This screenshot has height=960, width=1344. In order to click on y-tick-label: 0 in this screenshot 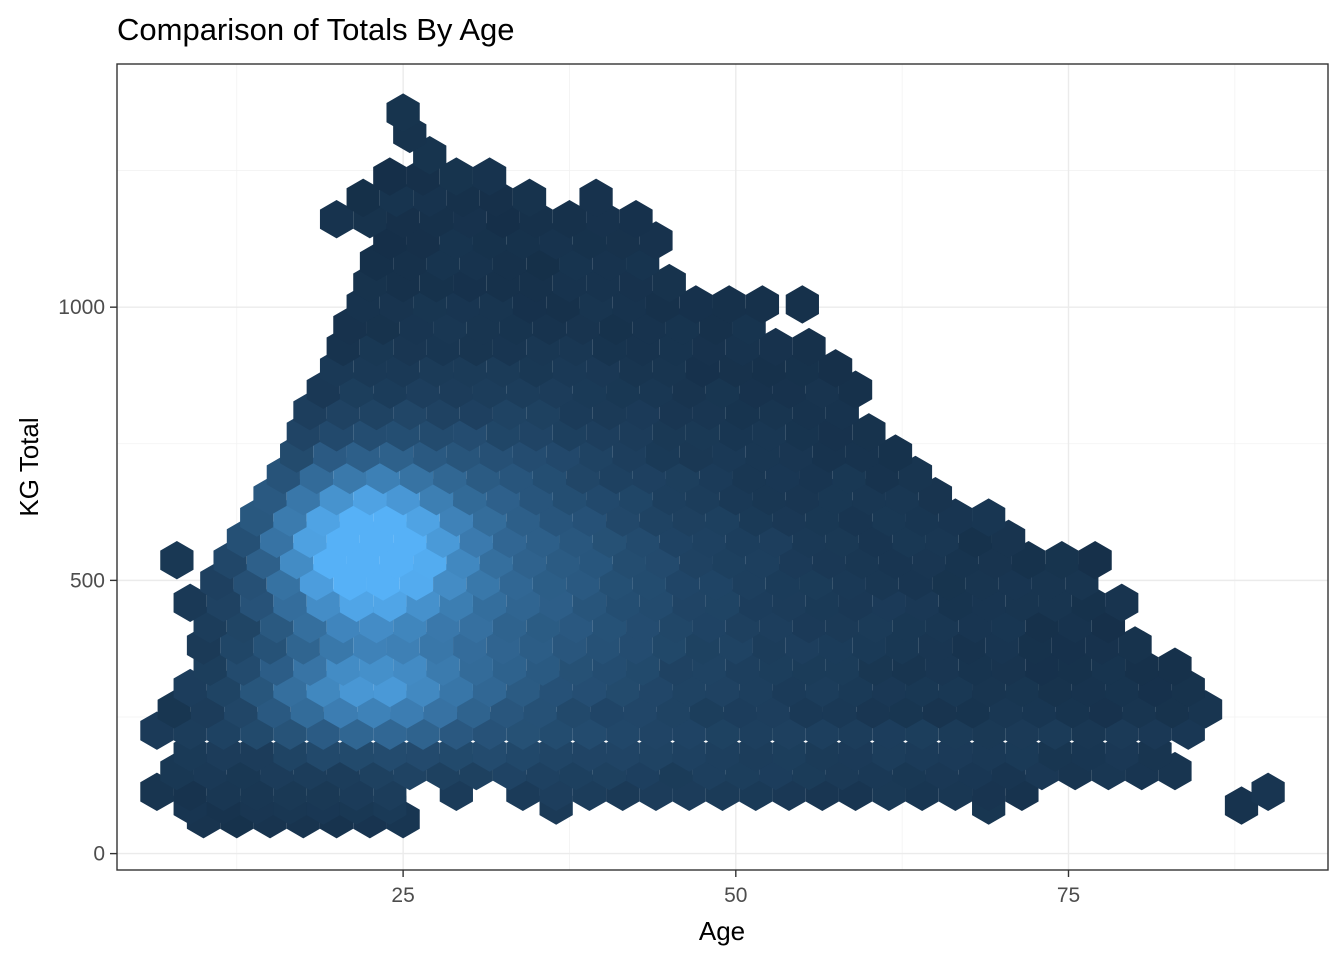, I will do `click(99, 854)`.